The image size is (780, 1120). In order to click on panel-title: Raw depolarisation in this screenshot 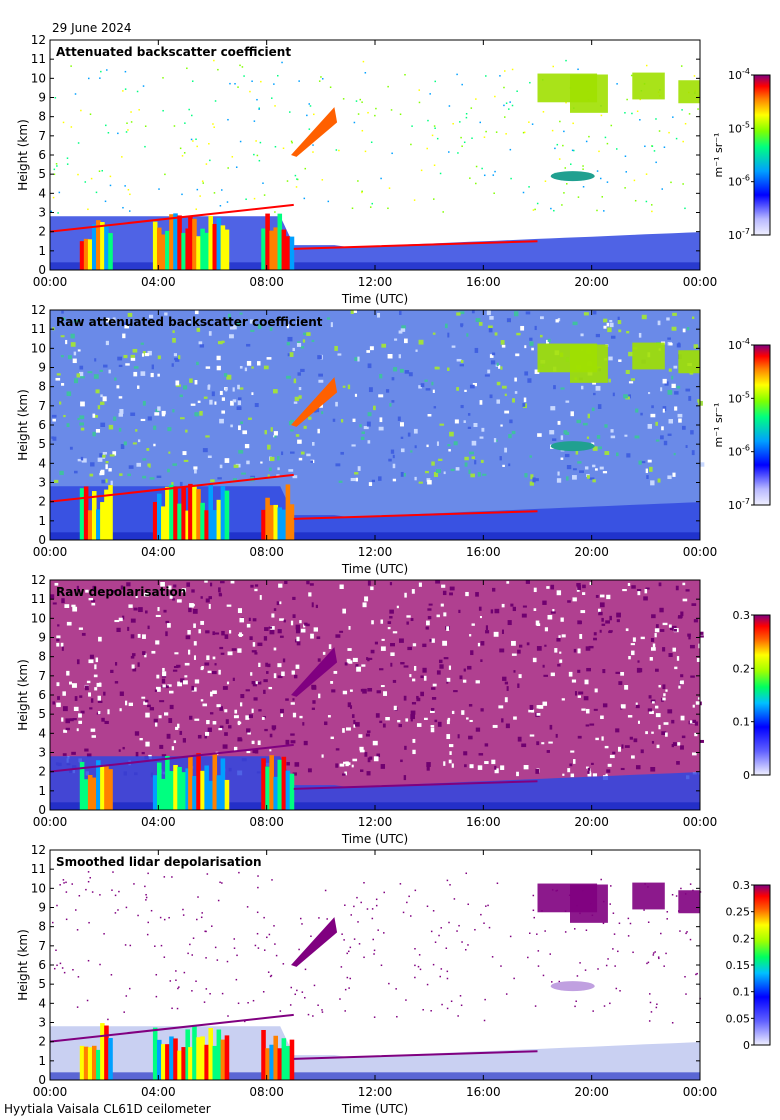, I will do `click(121, 592)`.